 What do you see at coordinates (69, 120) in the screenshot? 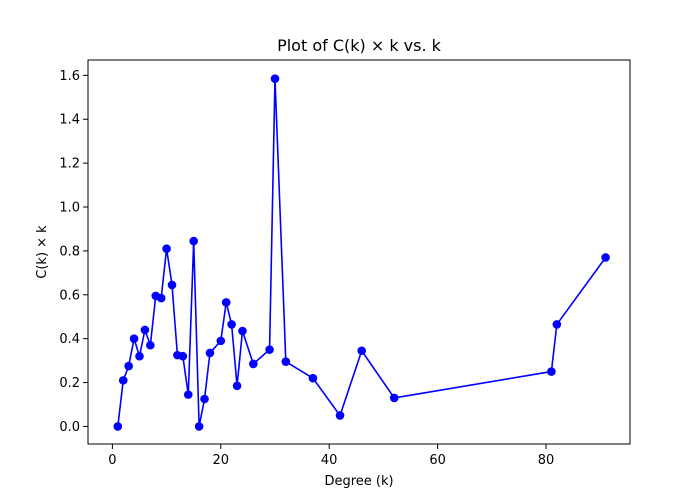
I see `y-tick-label: 1.4` at bounding box center [69, 120].